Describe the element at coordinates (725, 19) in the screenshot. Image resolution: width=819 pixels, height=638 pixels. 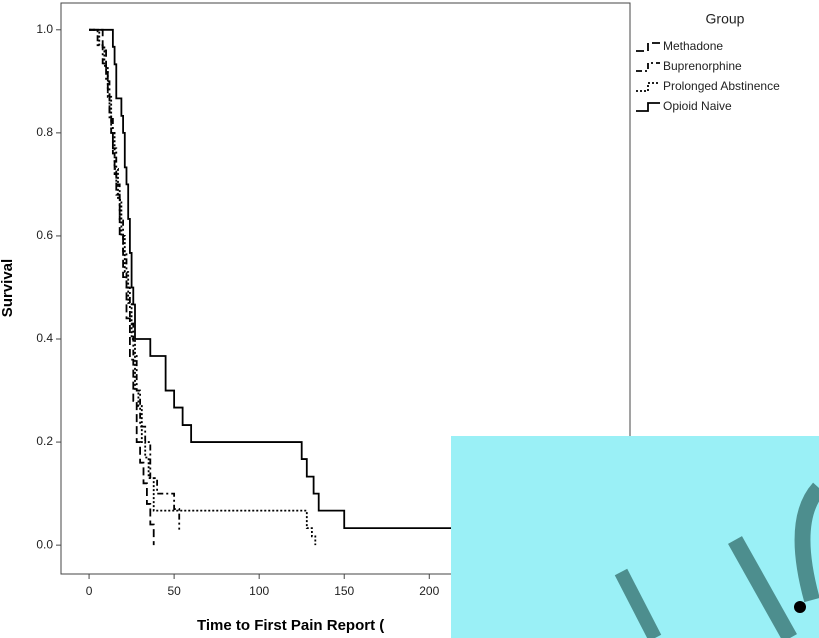
I see `legend-title: Group` at that location.